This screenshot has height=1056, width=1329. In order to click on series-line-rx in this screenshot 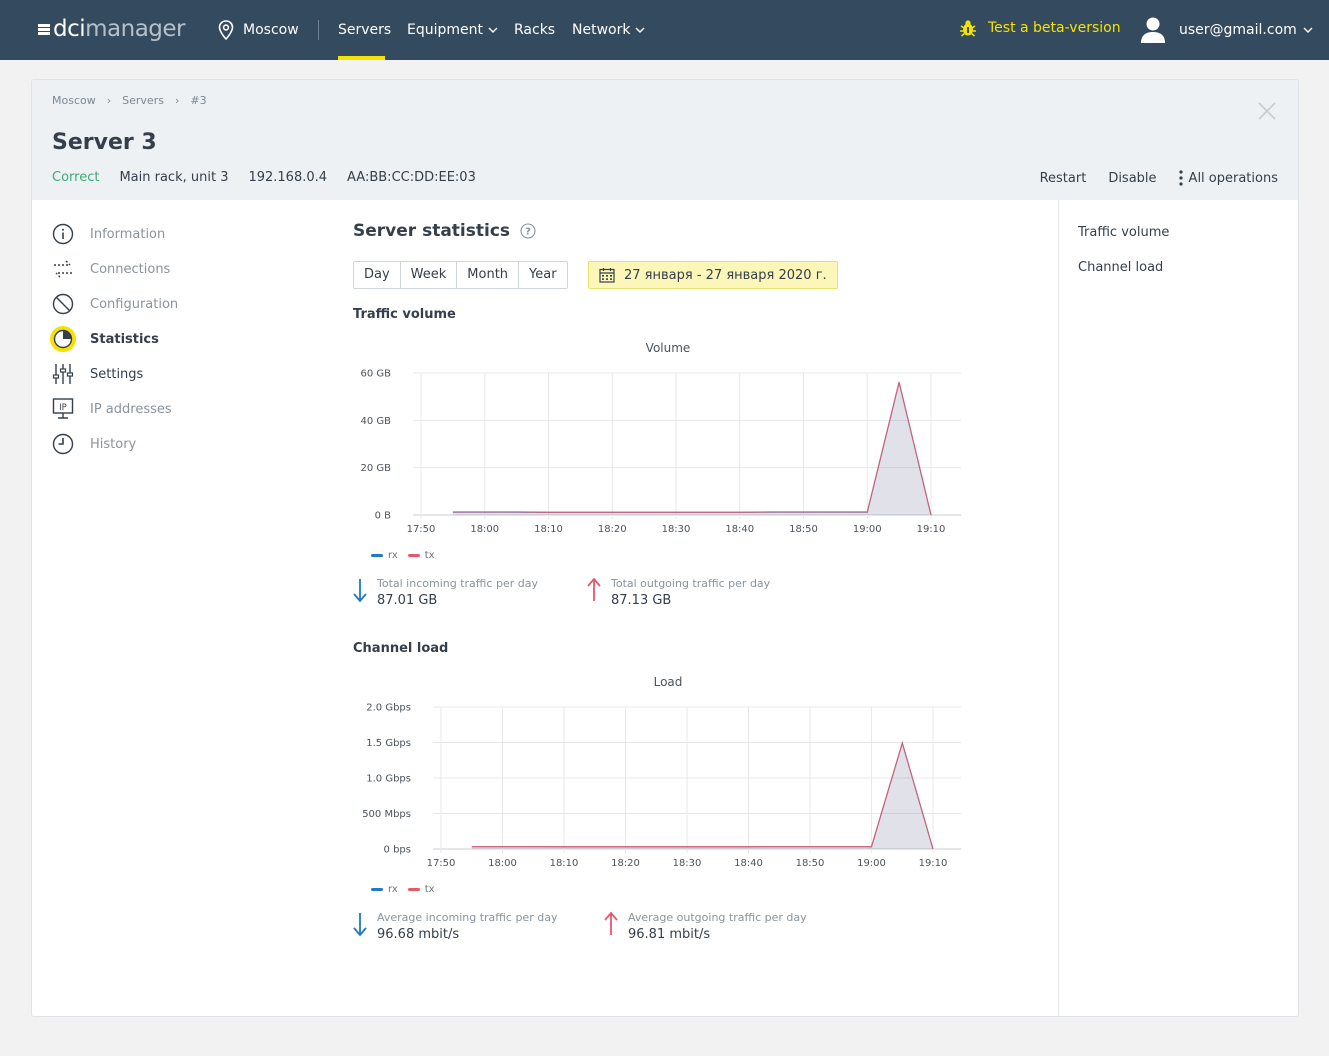, I will do `click(692, 449)`.